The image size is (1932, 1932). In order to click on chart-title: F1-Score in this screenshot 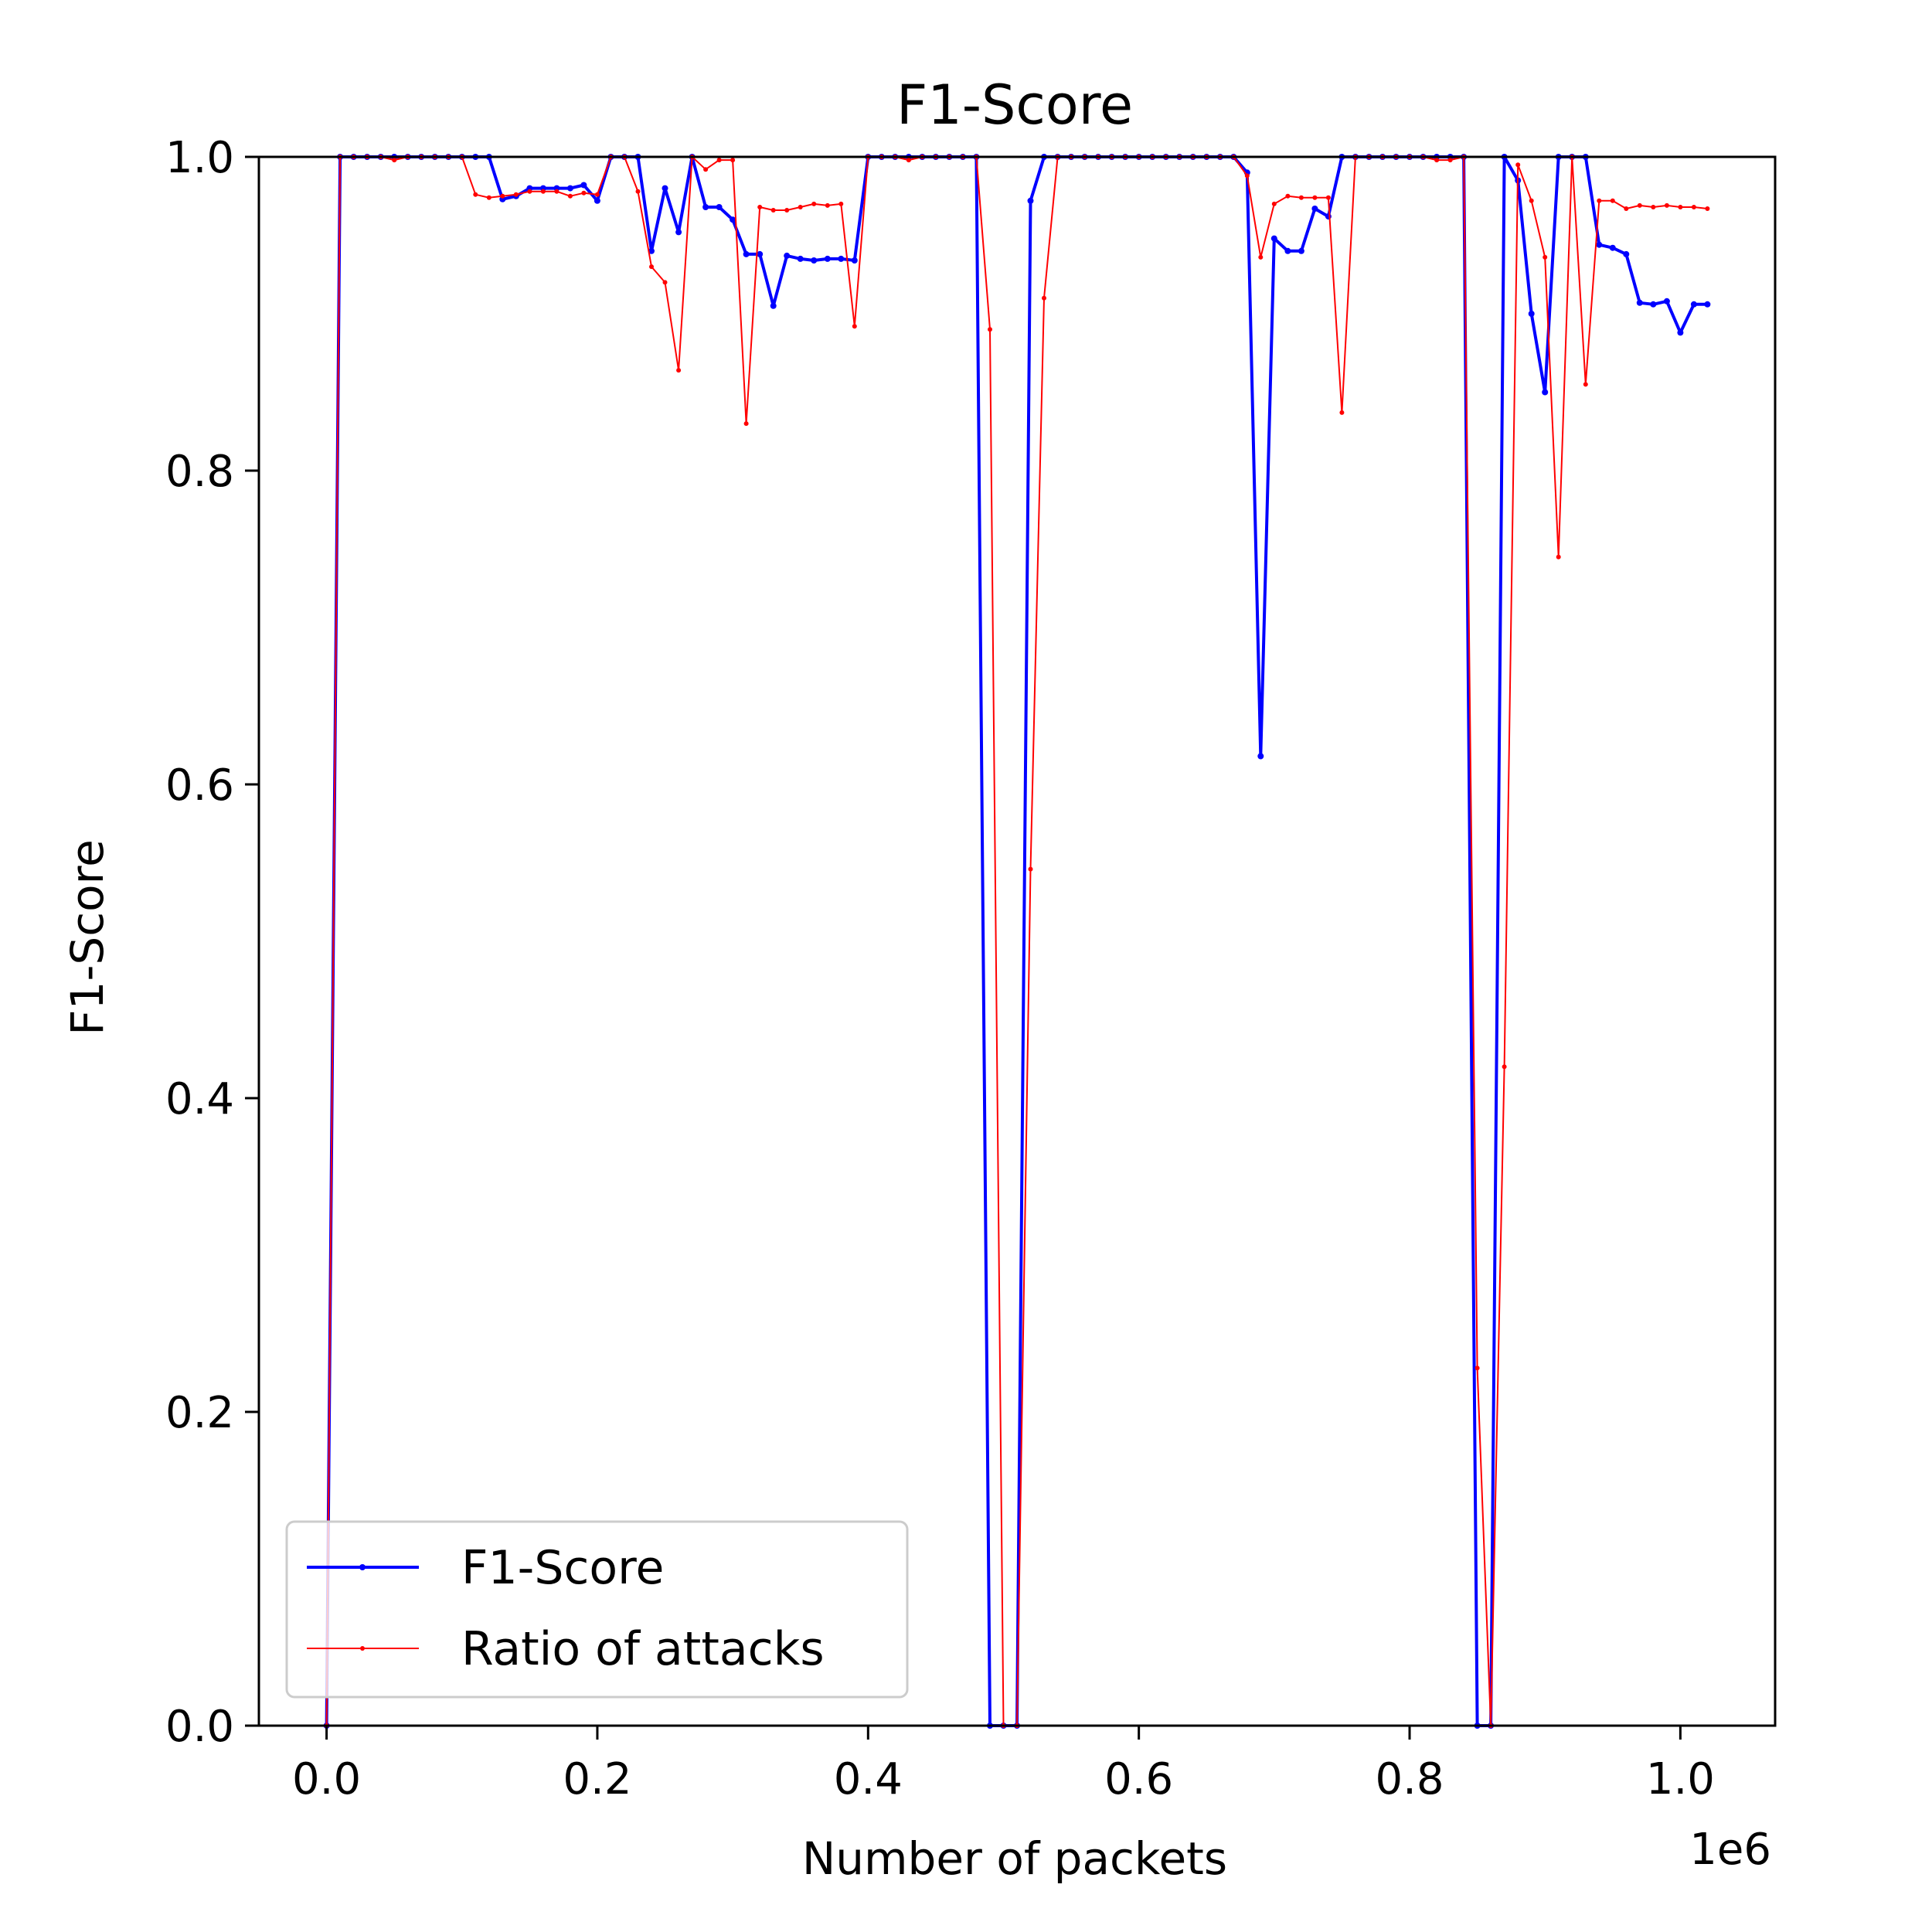, I will do `click(1014, 105)`.